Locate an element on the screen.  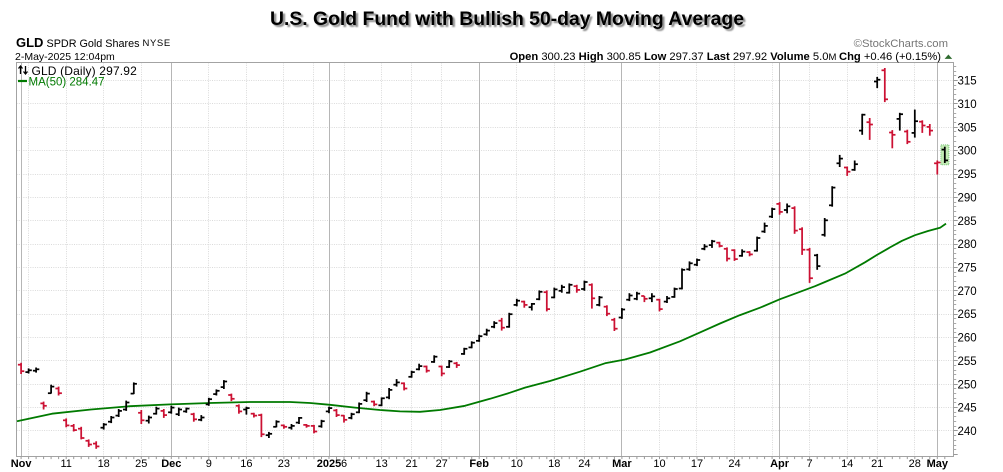
svg-text: 255 is located at coordinates (967, 362).